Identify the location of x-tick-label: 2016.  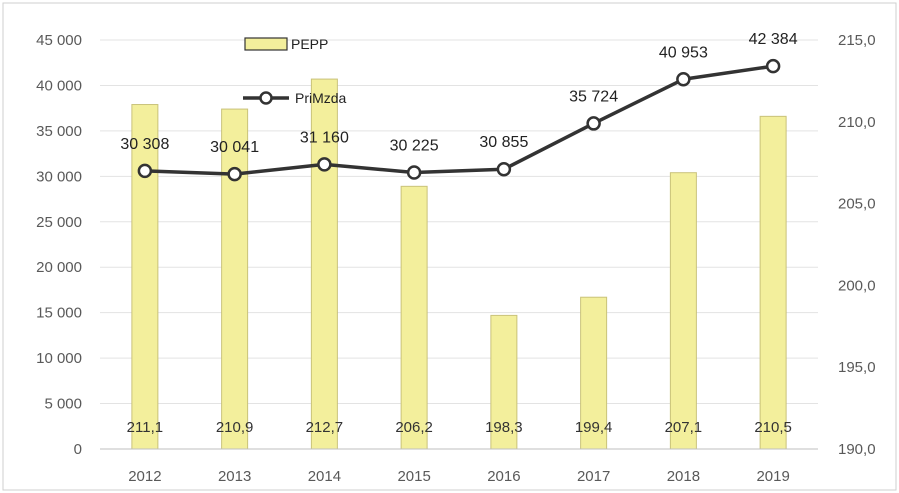
(503, 476).